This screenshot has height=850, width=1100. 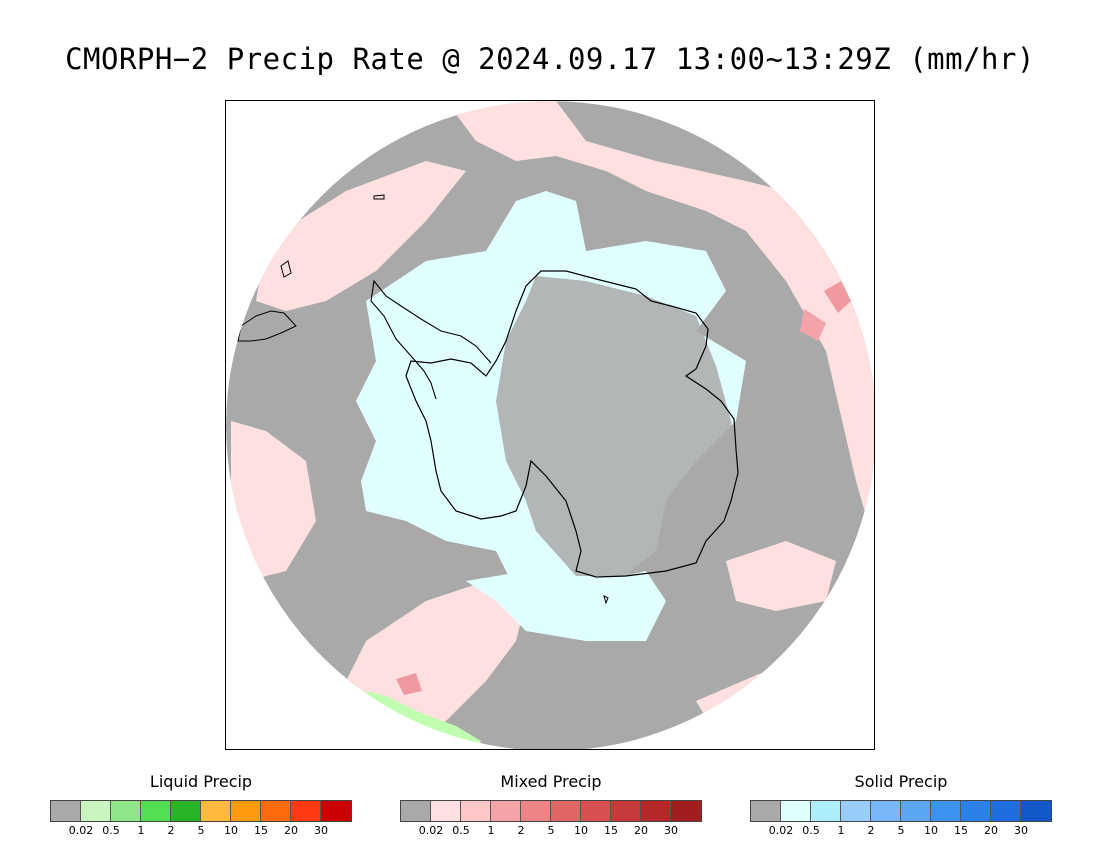 I want to click on continent-interior, so click(x=616, y=426).